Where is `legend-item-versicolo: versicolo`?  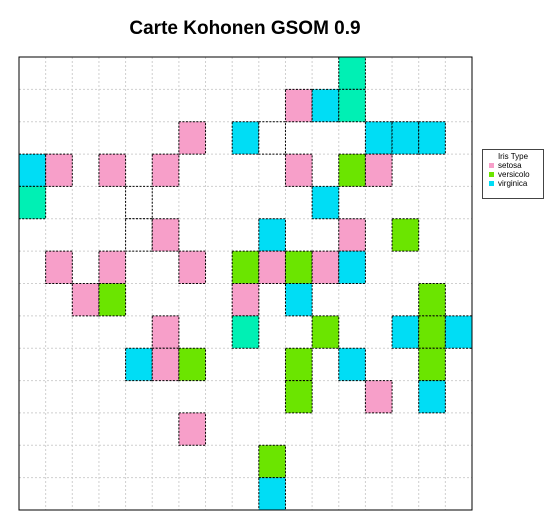
legend-item-versicolo: versicolo is located at coordinates (516, 174).